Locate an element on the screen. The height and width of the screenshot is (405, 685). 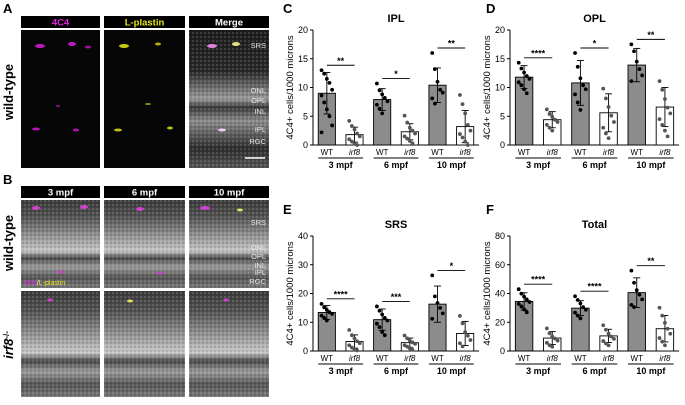
chart-title: SRS is located at coordinates (396, 225).